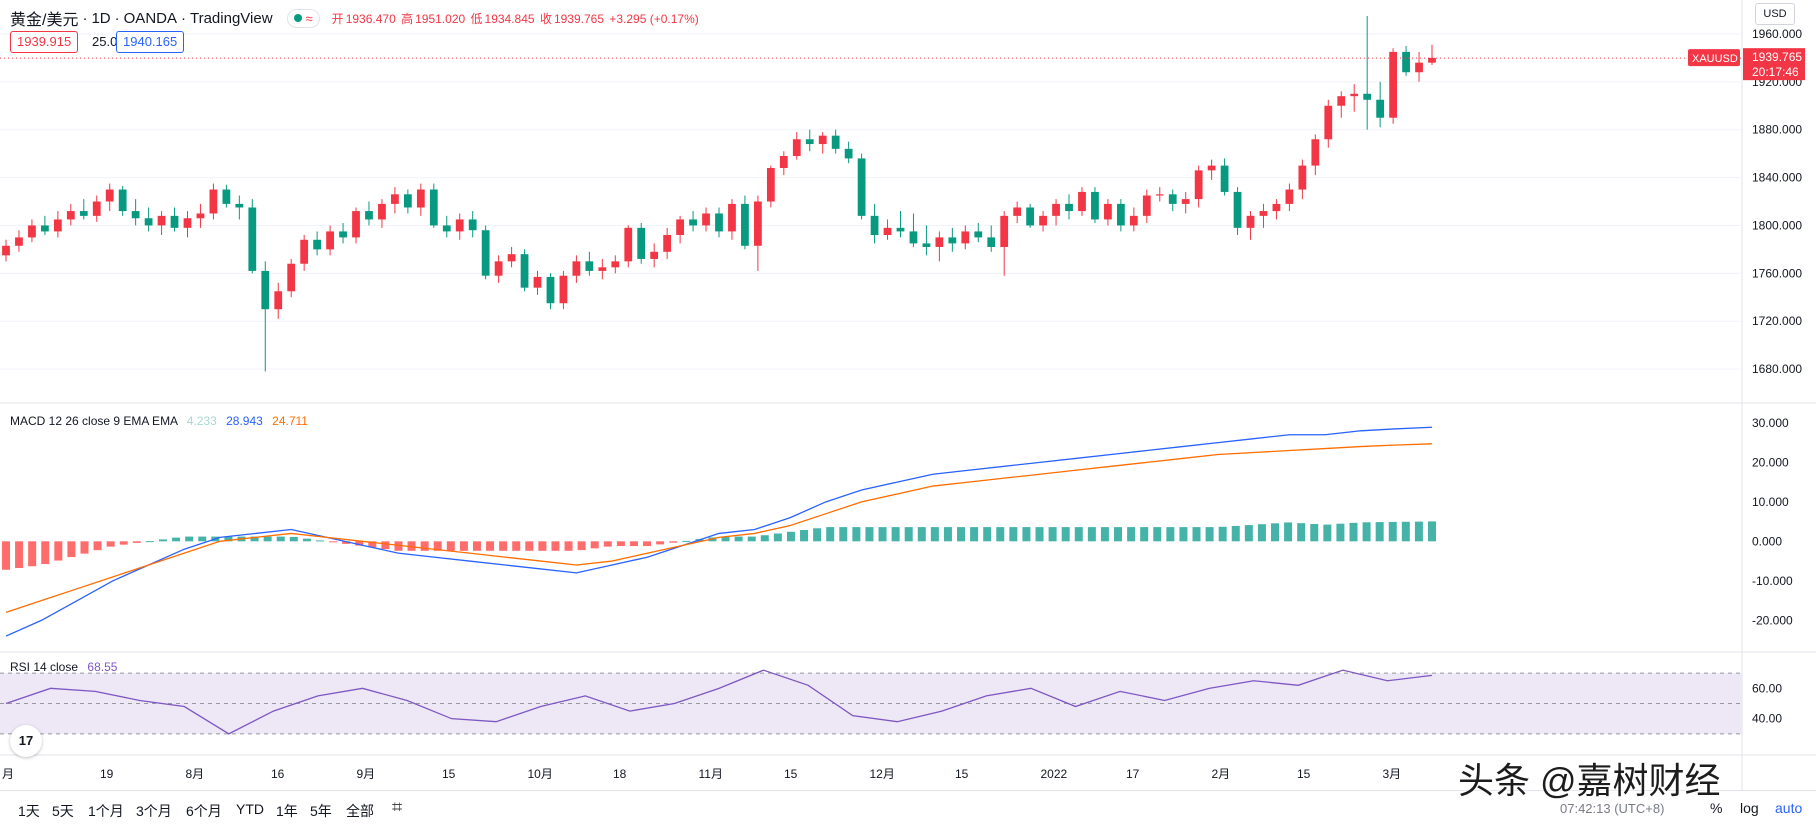  Describe the element at coordinates (1777, 178) in the screenshot. I see `price-axis-tick: 1840.000` at that location.